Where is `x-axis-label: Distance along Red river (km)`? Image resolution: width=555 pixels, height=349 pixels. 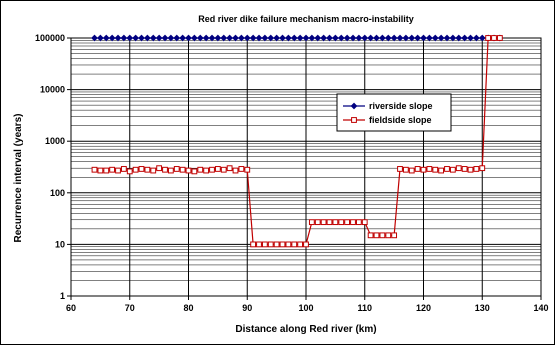
x-axis-label: Distance along Red river (km) is located at coordinates (305, 329).